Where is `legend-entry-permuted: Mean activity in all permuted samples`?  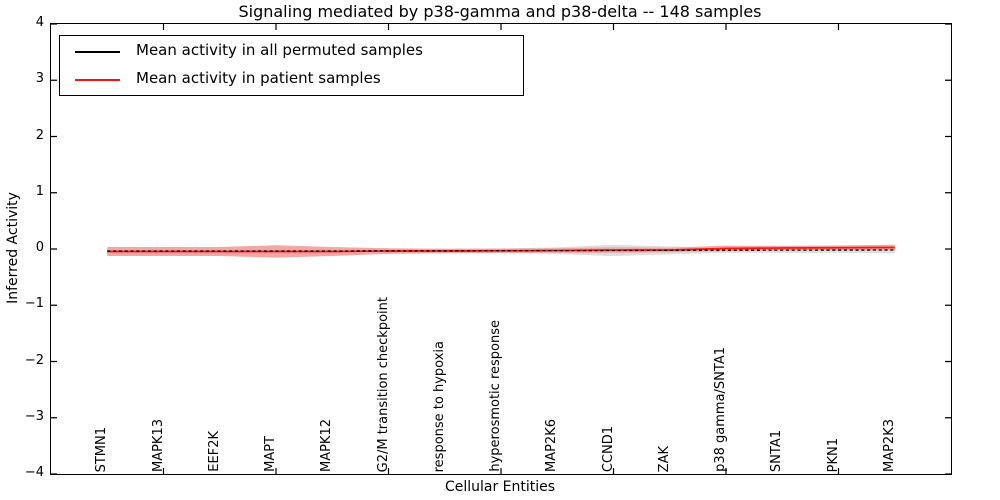
legend-entry-permuted: Mean activity in all permuted samples is located at coordinates (291, 52).